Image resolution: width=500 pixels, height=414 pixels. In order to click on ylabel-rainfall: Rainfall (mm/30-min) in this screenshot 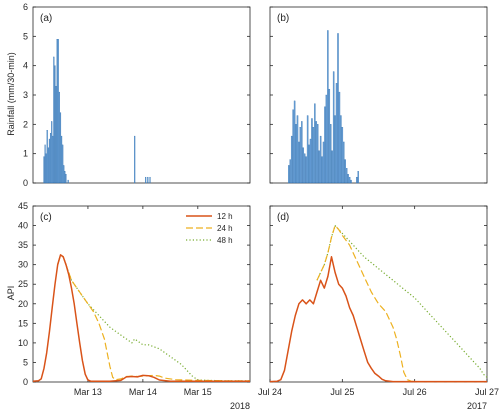, I will do `click(11, 94)`.